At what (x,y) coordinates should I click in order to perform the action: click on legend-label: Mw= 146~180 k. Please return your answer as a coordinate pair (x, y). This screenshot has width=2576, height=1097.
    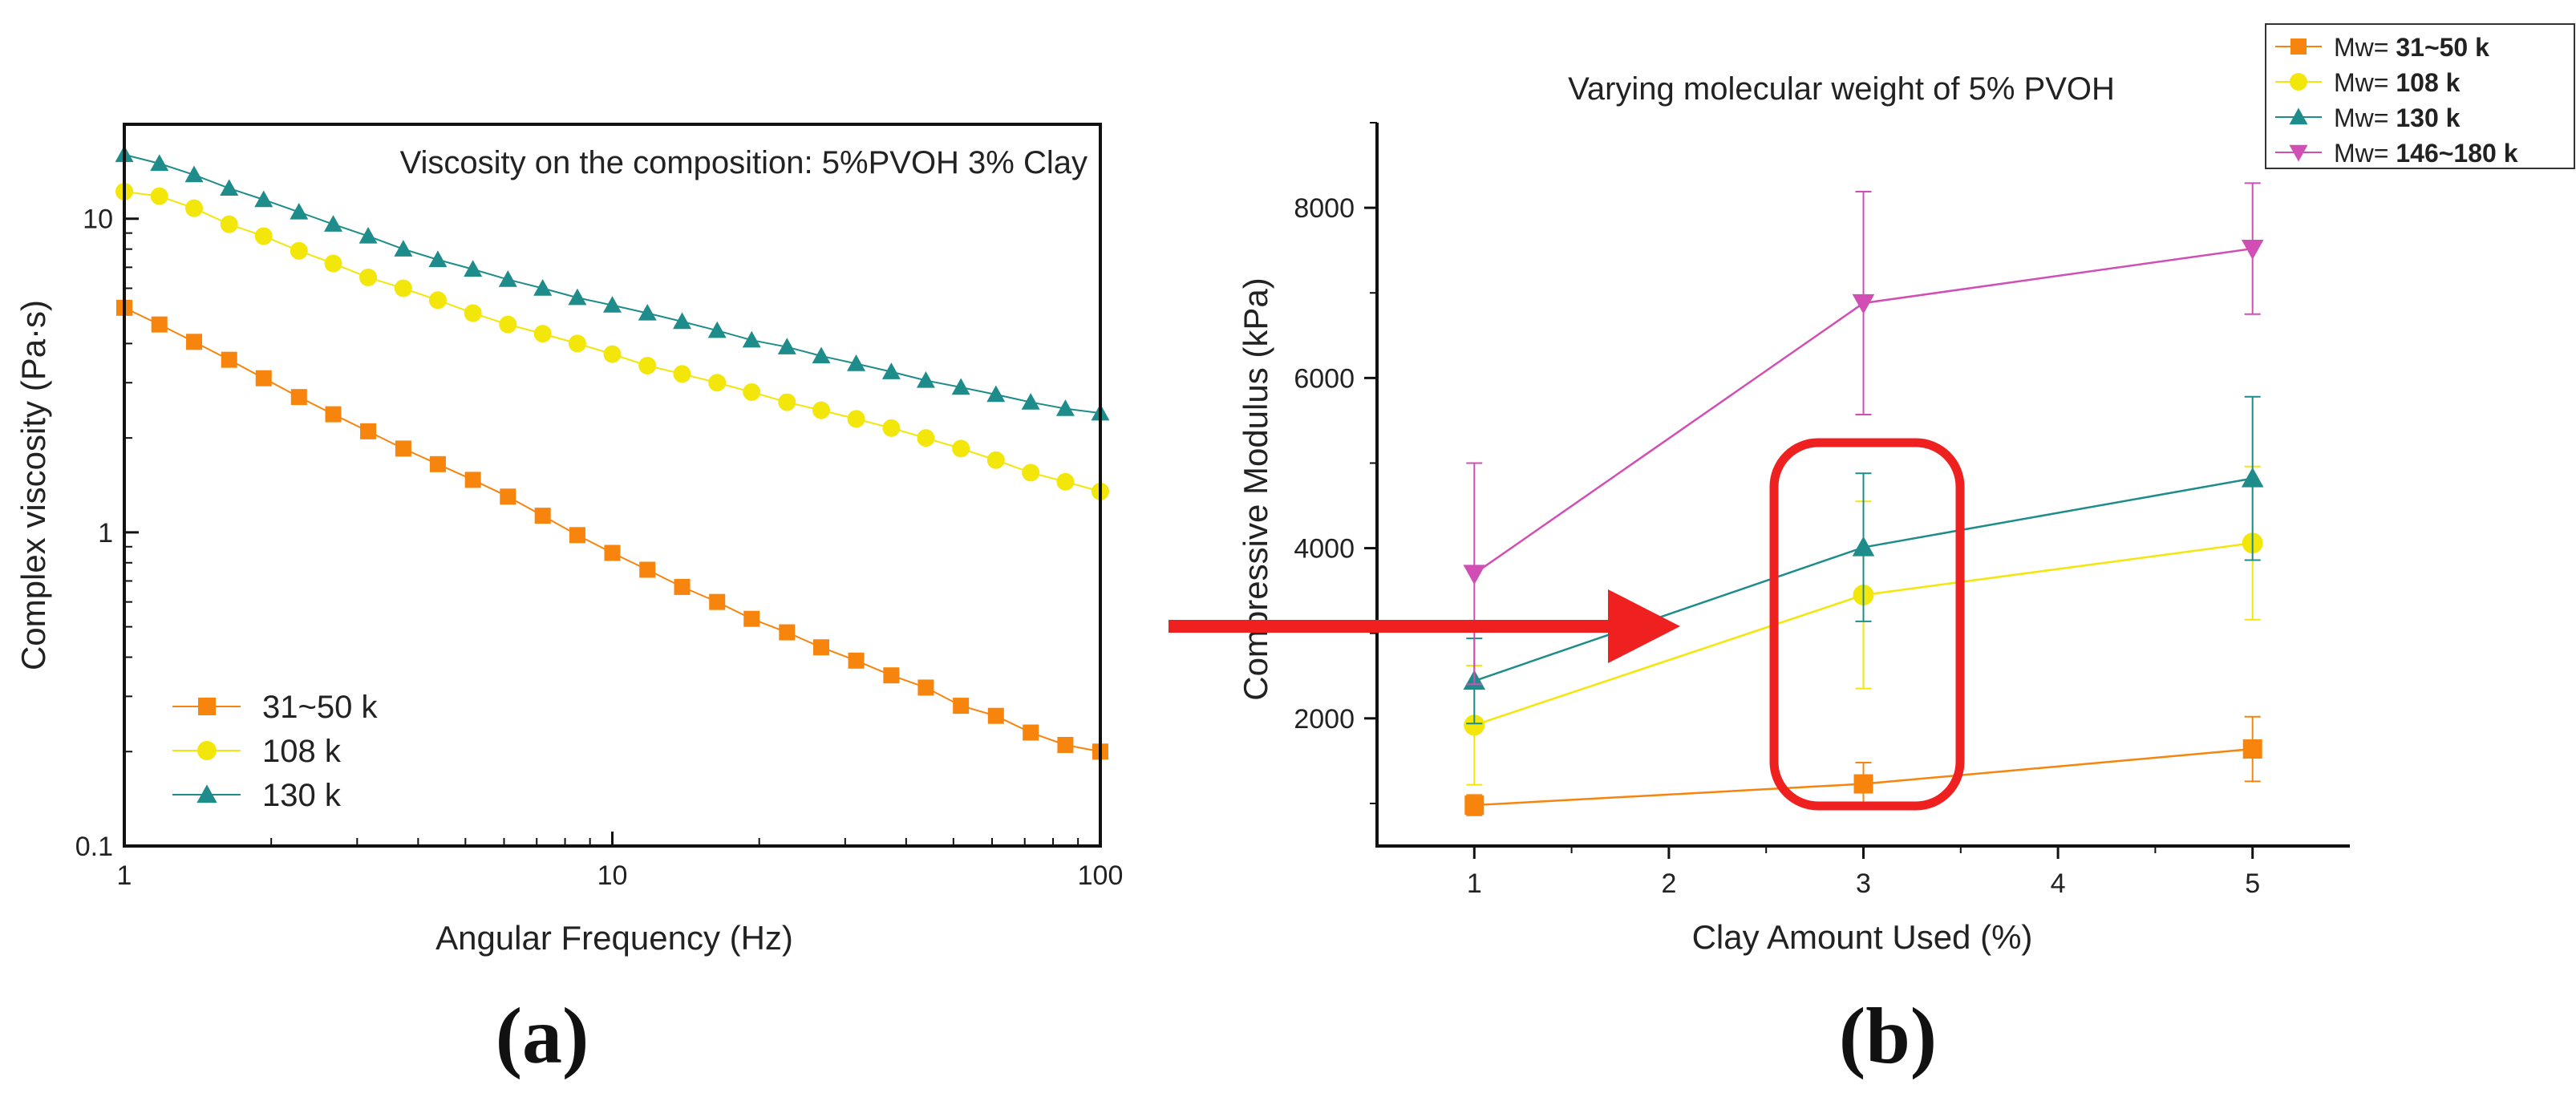
    Looking at the image, I should click on (2426, 154).